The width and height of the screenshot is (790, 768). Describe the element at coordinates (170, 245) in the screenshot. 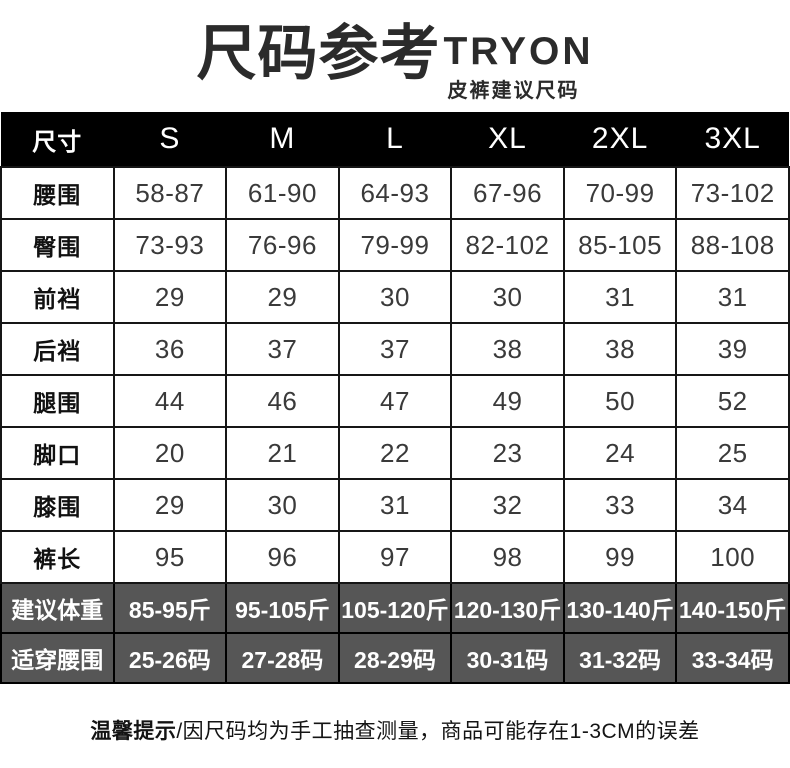

I see `table-cell: 73-93` at that location.